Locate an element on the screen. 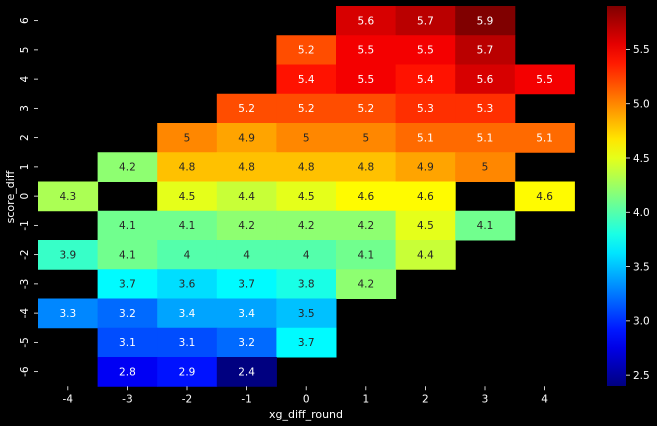  cell-value-label: 3.7 is located at coordinates (306, 343).